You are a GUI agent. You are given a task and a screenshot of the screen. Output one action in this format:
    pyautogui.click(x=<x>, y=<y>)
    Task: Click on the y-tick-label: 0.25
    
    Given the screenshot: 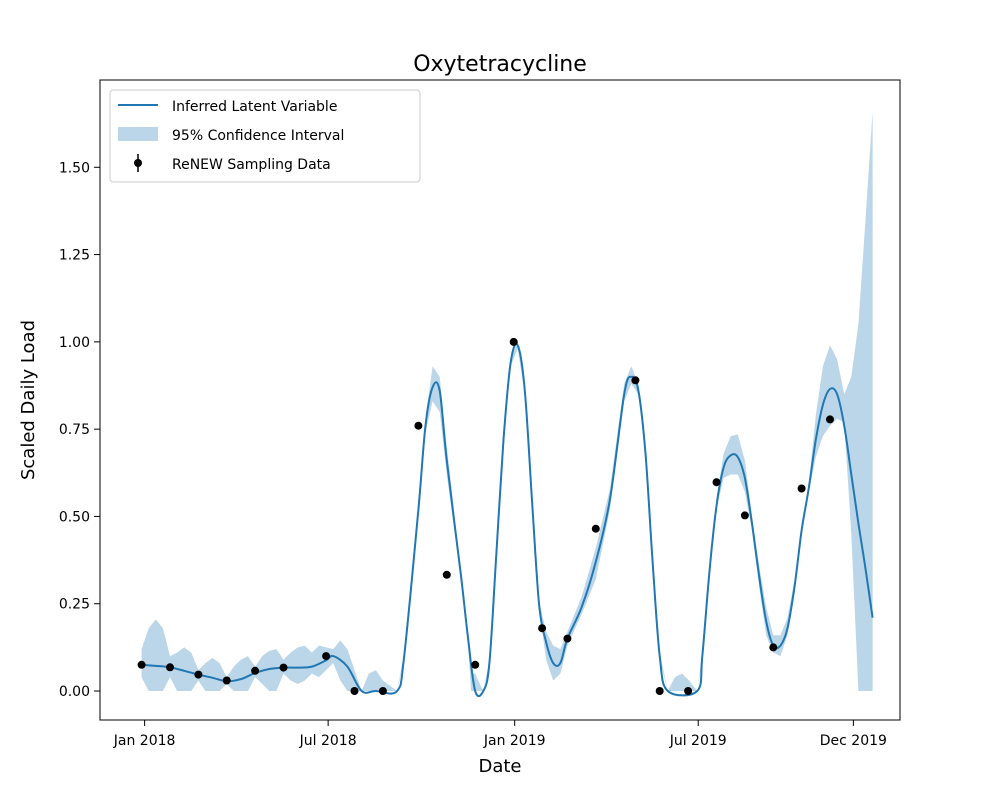 What is the action you would take?
    pyautogui.click(x=74, y=605)
    